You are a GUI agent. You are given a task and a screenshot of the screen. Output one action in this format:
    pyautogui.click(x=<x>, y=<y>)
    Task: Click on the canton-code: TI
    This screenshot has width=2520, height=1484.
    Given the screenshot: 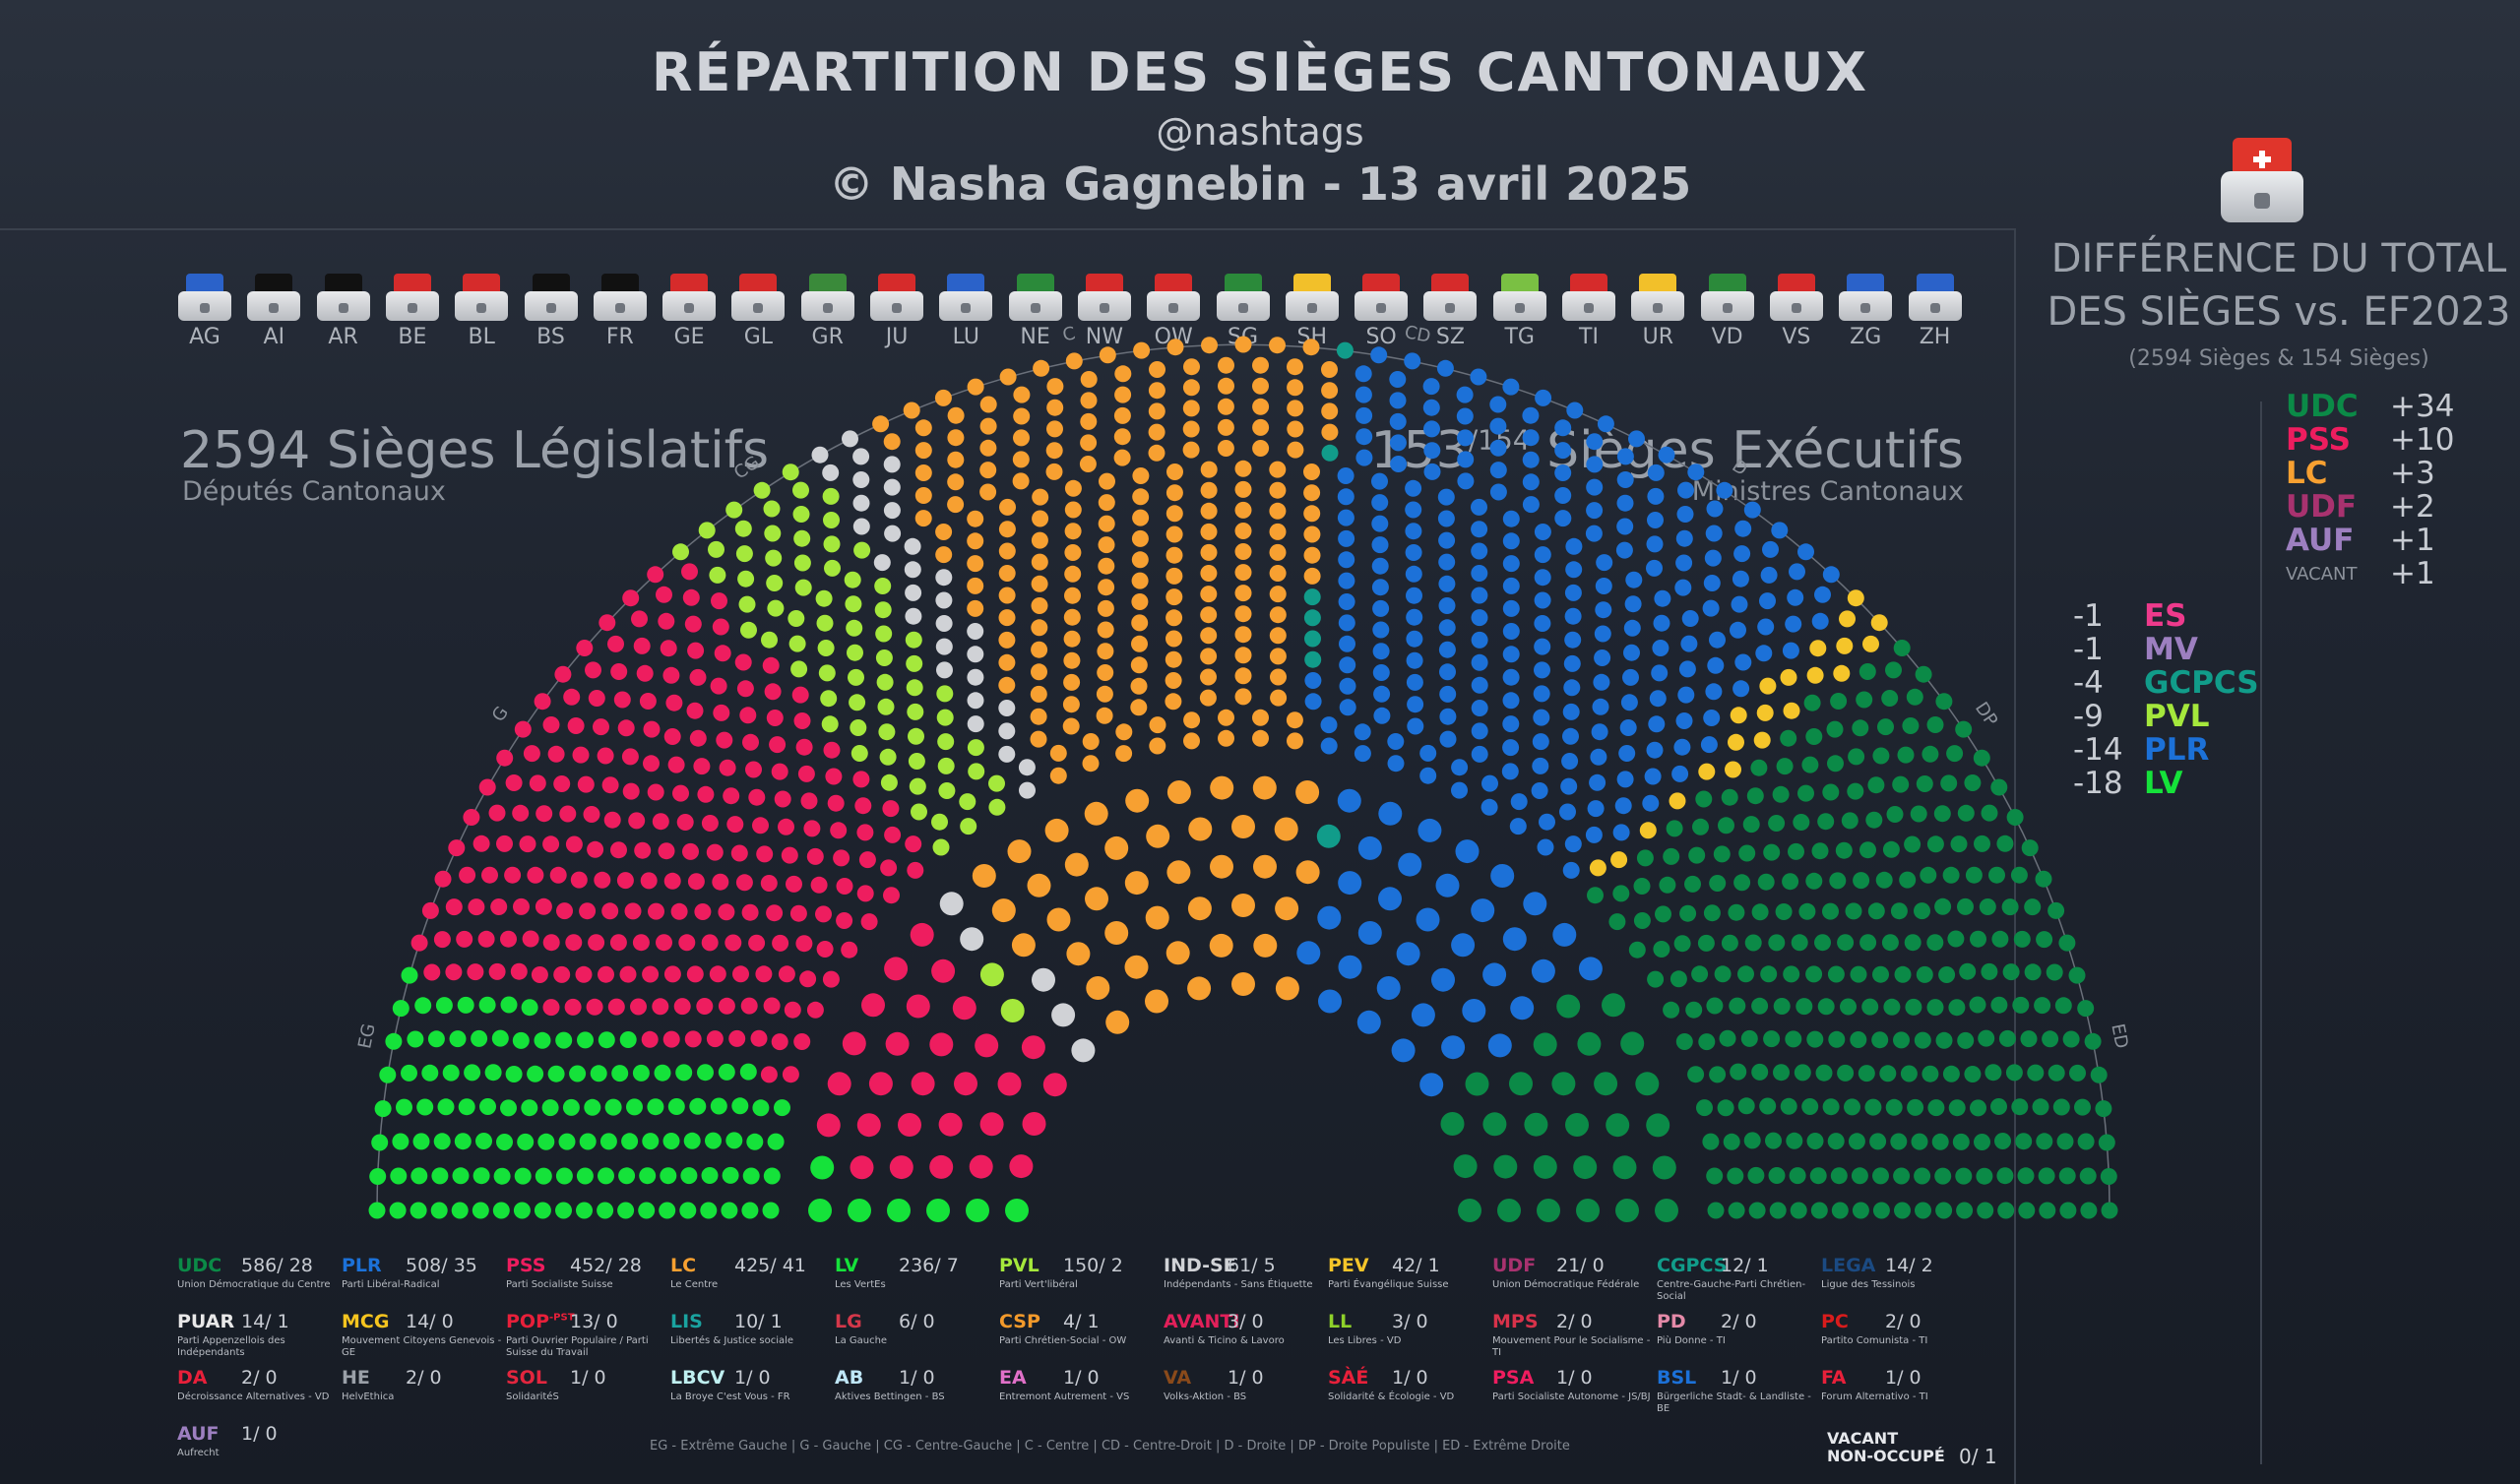 What is the action you would take?
    pyautogui.click(x=1589, y=337)
    